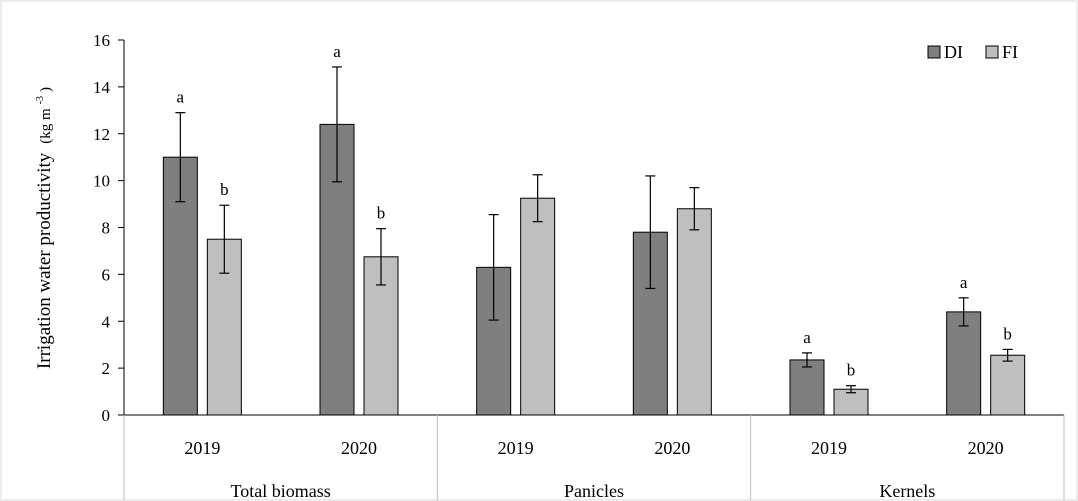 This screenshot has width=1078, height=501. I want to click on y-tick-label: 6, so click(106, 274).